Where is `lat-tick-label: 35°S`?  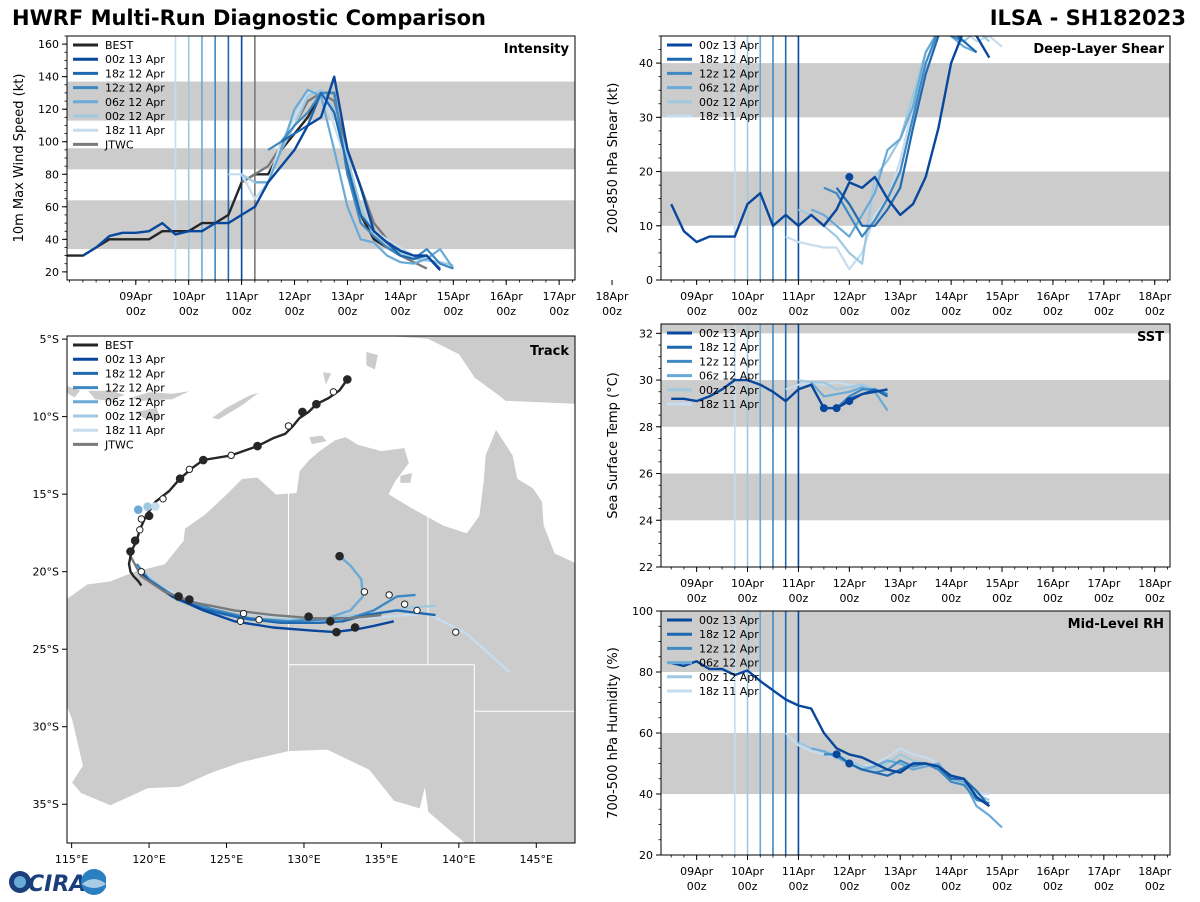
lat-tick-label: 35°S is located at coordinates (46, 804).